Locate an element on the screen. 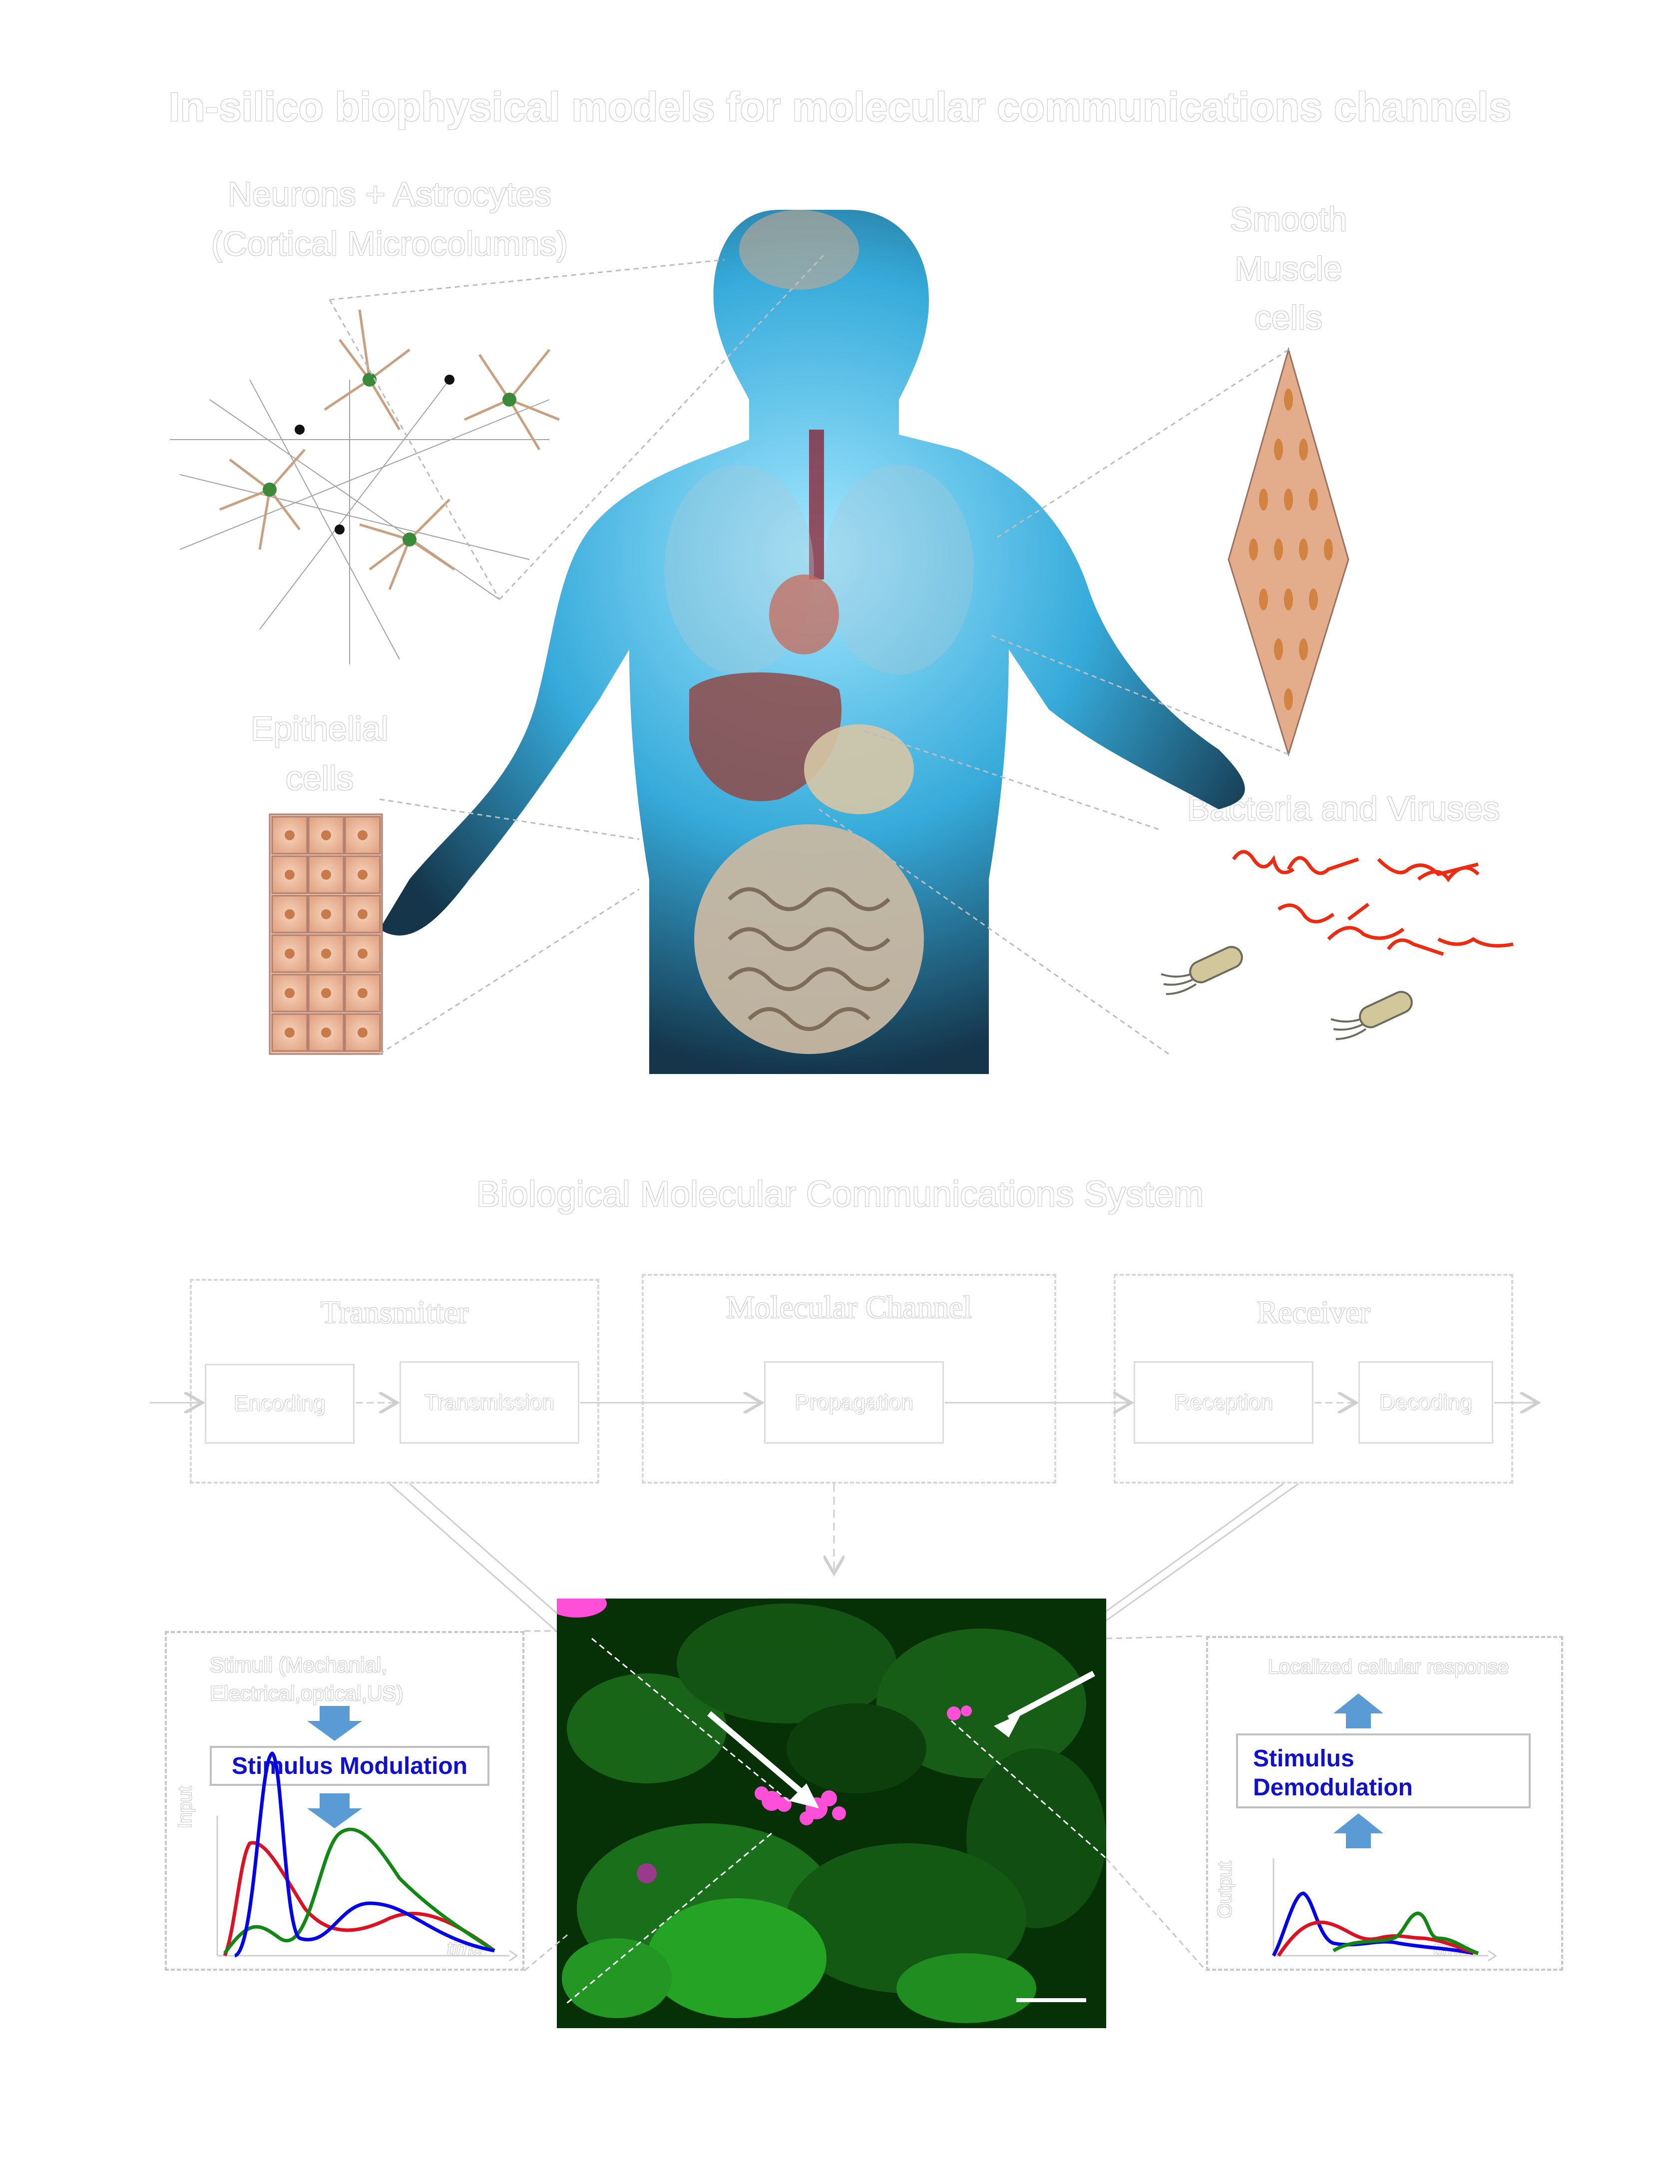 This screenshot has width=1680, height=2184. response-label: Localized cellular response is located at coordinates (1388, 1667).